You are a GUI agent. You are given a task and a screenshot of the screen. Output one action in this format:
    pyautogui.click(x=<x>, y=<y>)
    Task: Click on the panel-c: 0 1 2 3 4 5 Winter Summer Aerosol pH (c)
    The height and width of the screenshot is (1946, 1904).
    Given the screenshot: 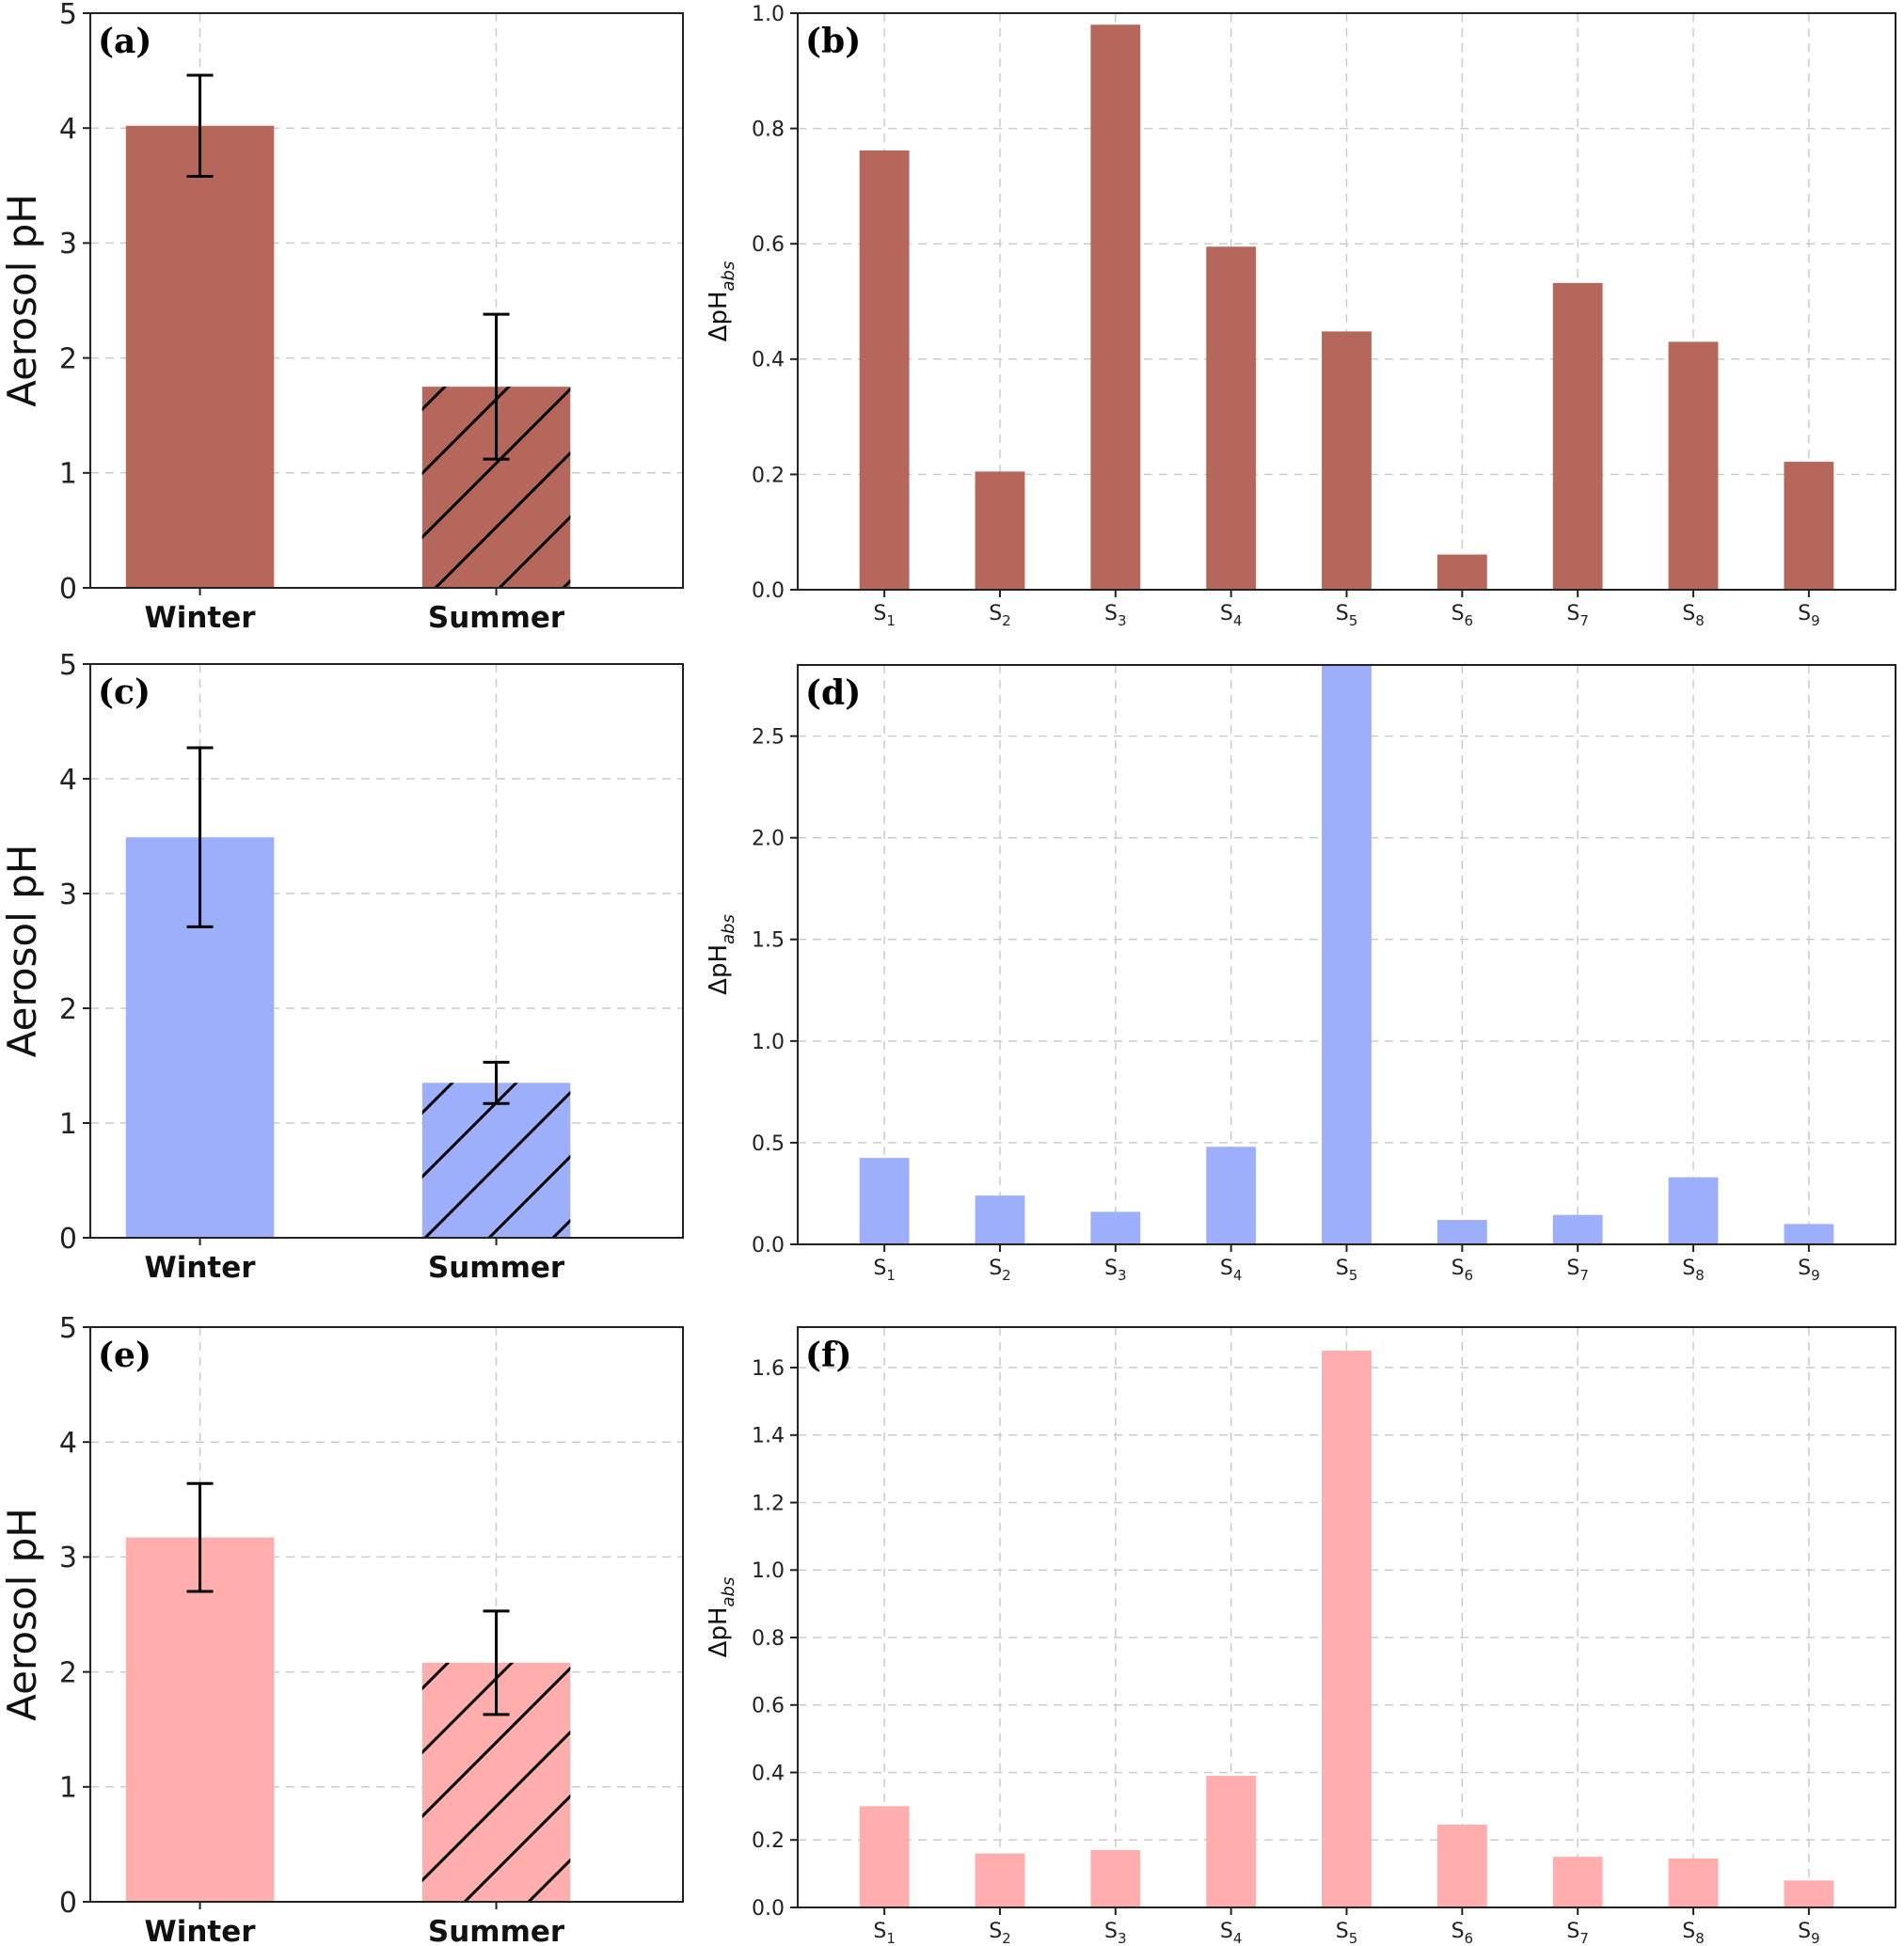 What is the action you would take?
    pyautogui.click(x=342, y=967)
    